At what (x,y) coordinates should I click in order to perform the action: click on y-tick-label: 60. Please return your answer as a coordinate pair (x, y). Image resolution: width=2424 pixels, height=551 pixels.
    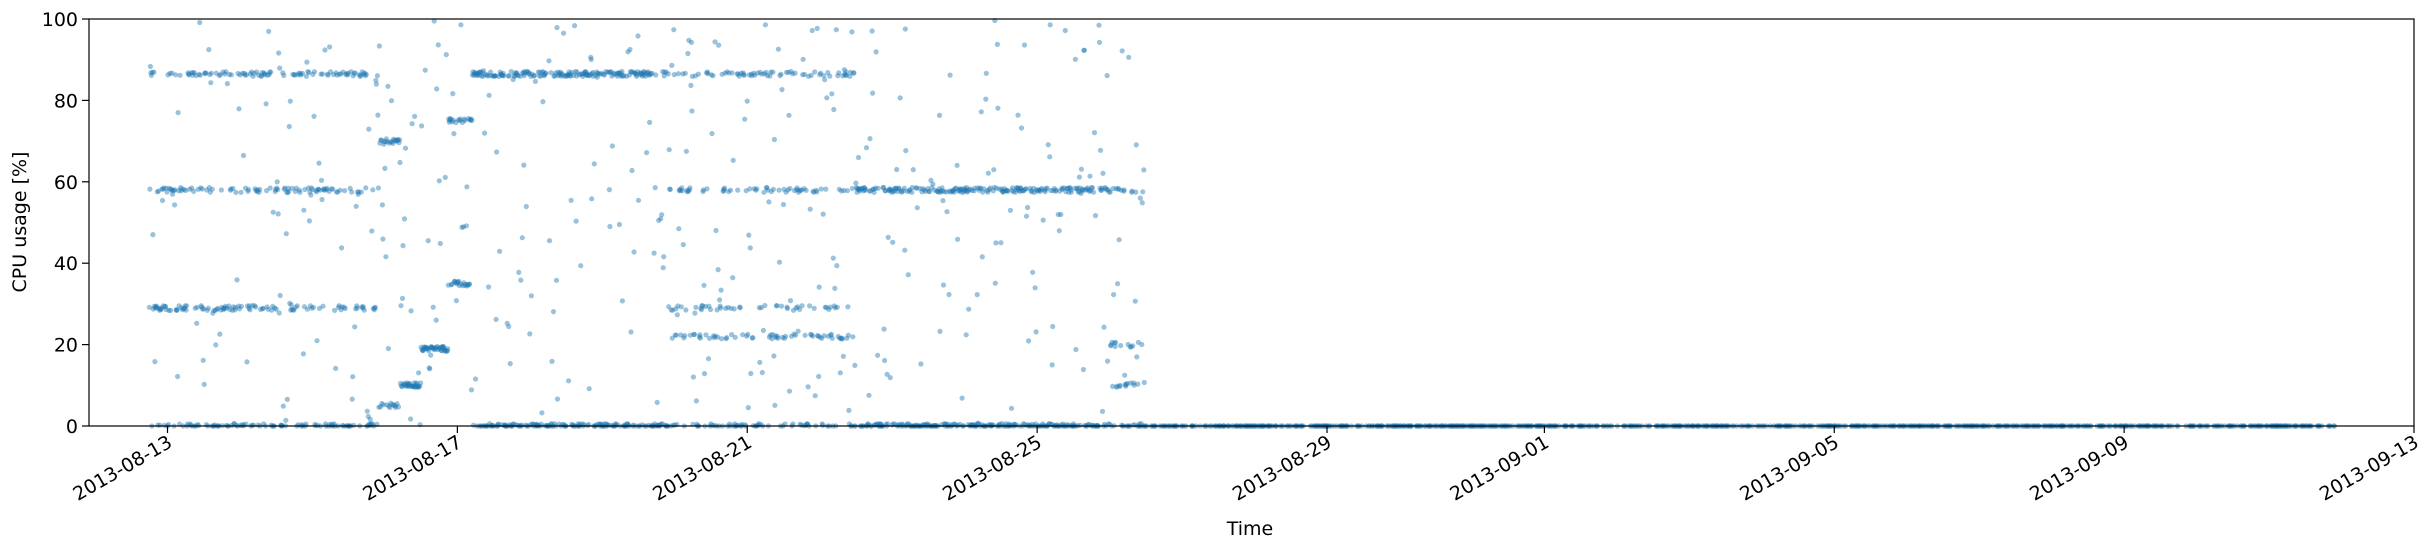
    Looking at the image, I should click on (66, 183).